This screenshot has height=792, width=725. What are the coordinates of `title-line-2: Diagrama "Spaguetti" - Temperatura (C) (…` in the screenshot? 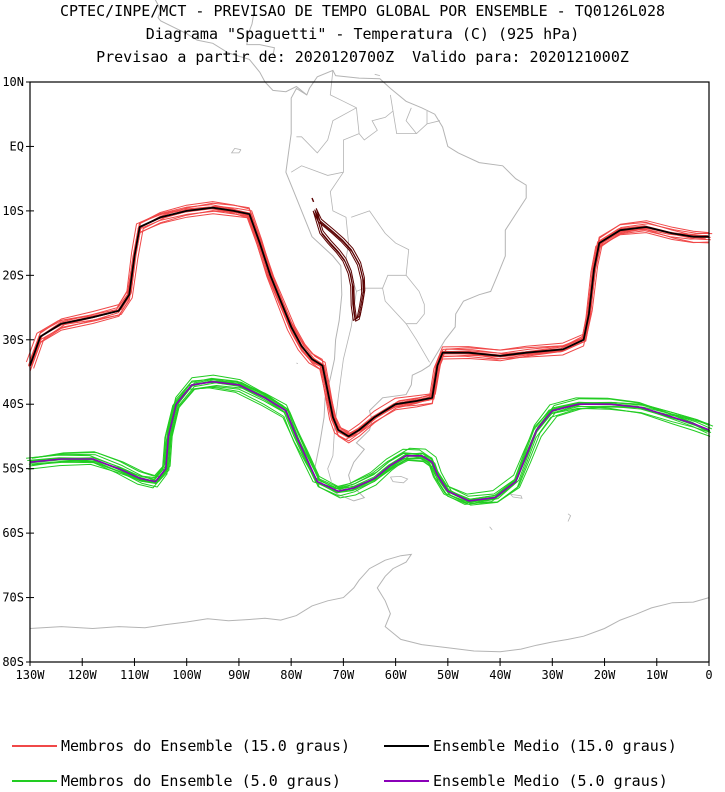 It's located at (362, 34).